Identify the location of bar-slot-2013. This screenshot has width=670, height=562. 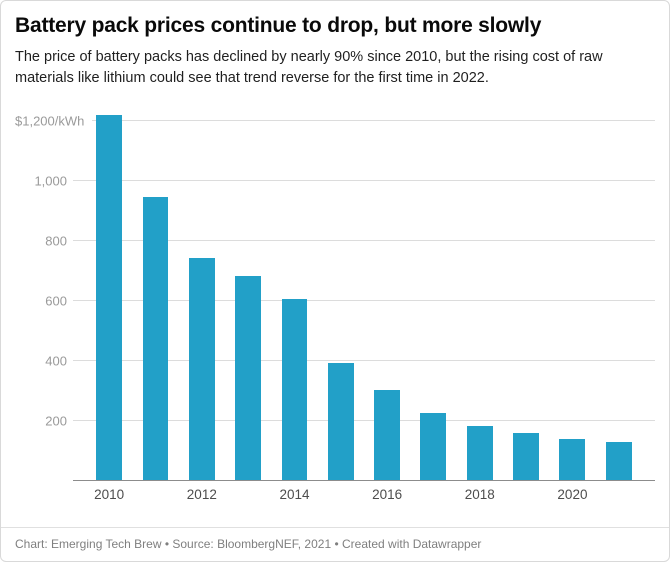
(248, 292).